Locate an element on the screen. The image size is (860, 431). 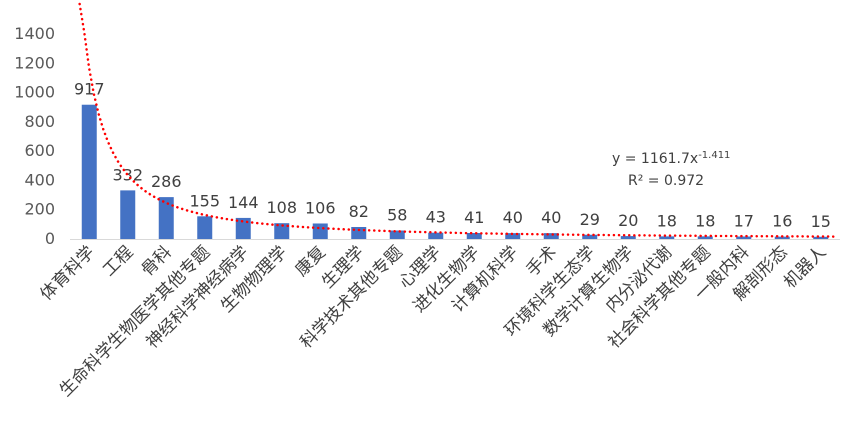
data-label: 144 is located at coordinates (243, 202).